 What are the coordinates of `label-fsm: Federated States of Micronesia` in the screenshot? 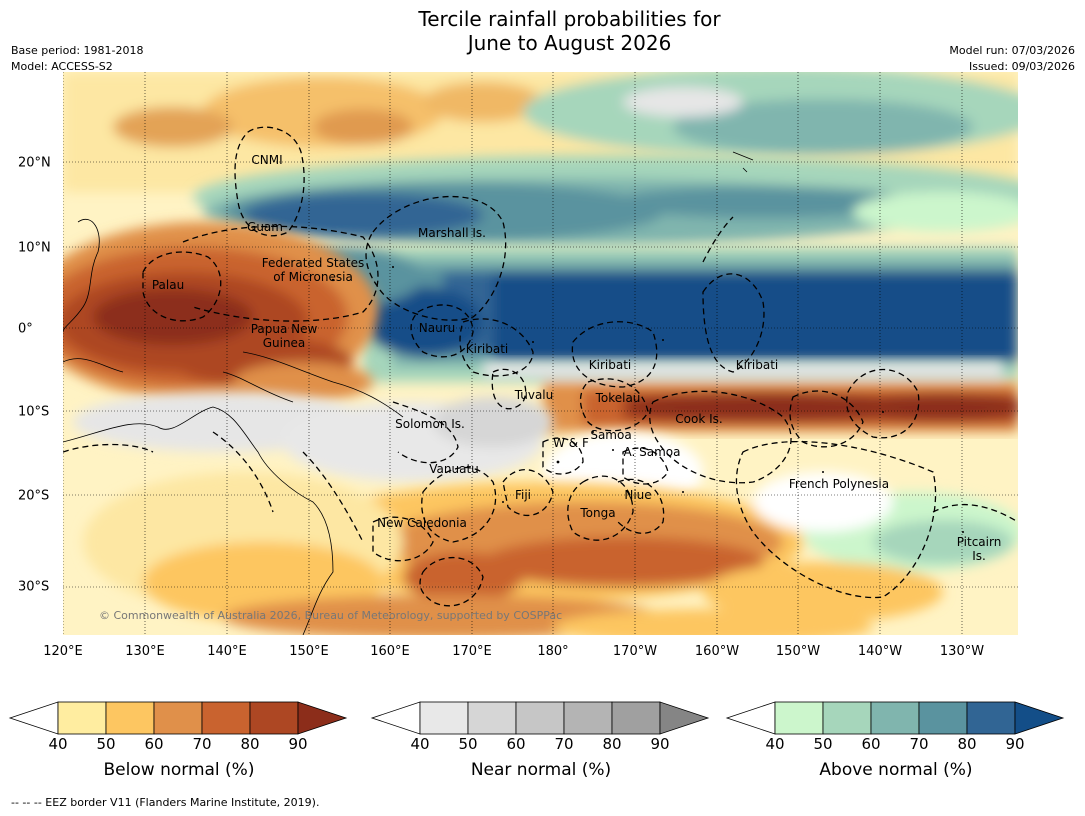 It's located at (313, 270).